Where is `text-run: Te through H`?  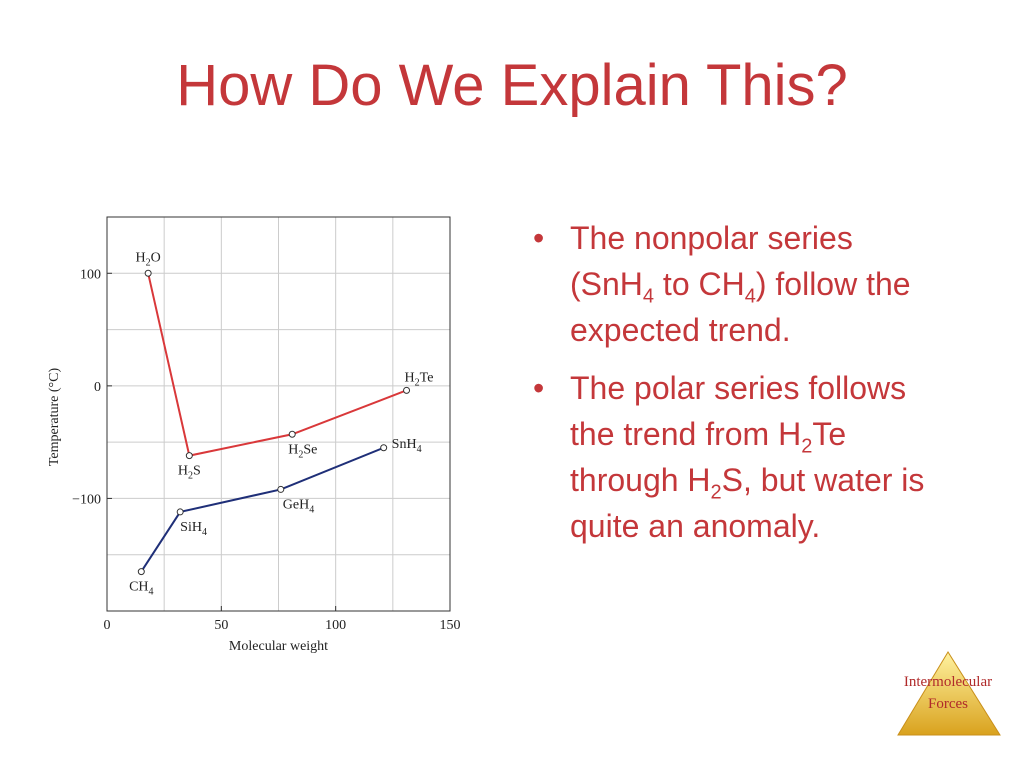 text-run: Te through H is located at coordinates (708, 457).